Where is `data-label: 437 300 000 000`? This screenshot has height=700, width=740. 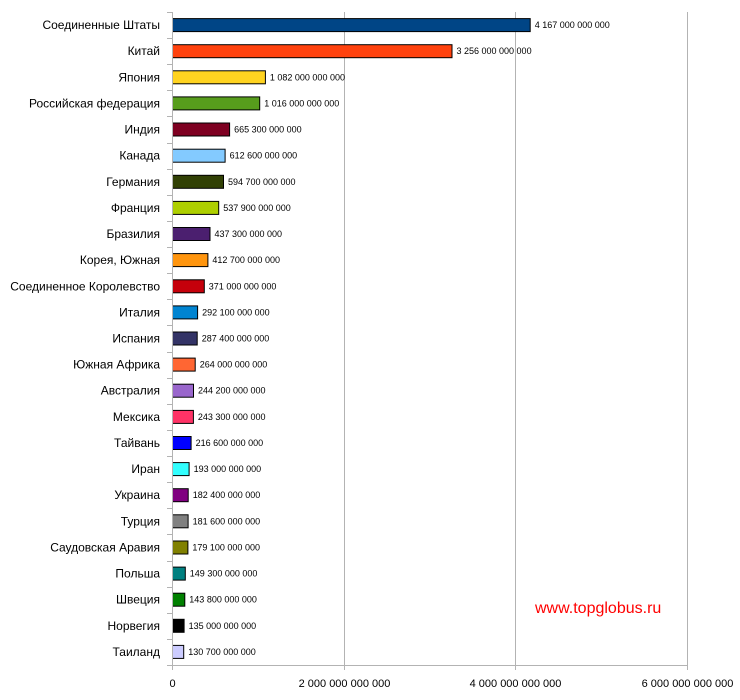
data-label: 437 300 000 000 is located at coordinates (249, 234).